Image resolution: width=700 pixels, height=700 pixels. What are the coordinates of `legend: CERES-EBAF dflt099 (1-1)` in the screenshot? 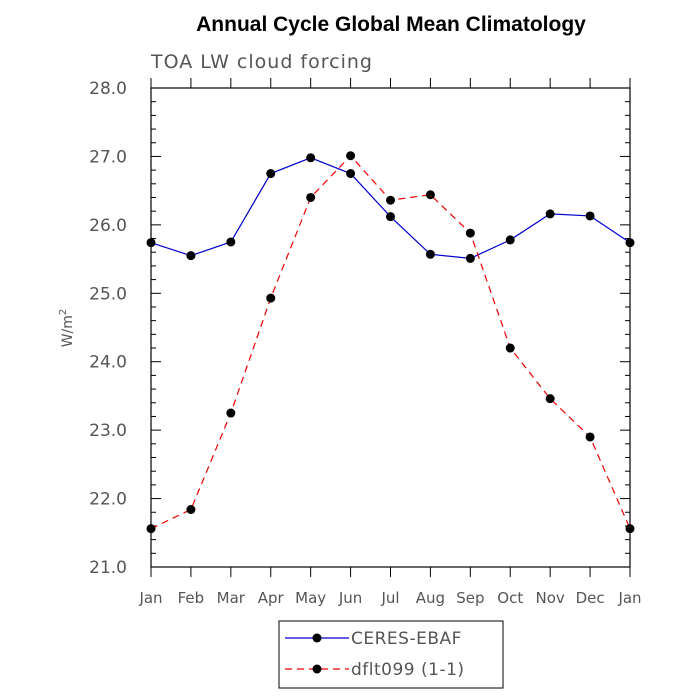 It's located at (391, 654).